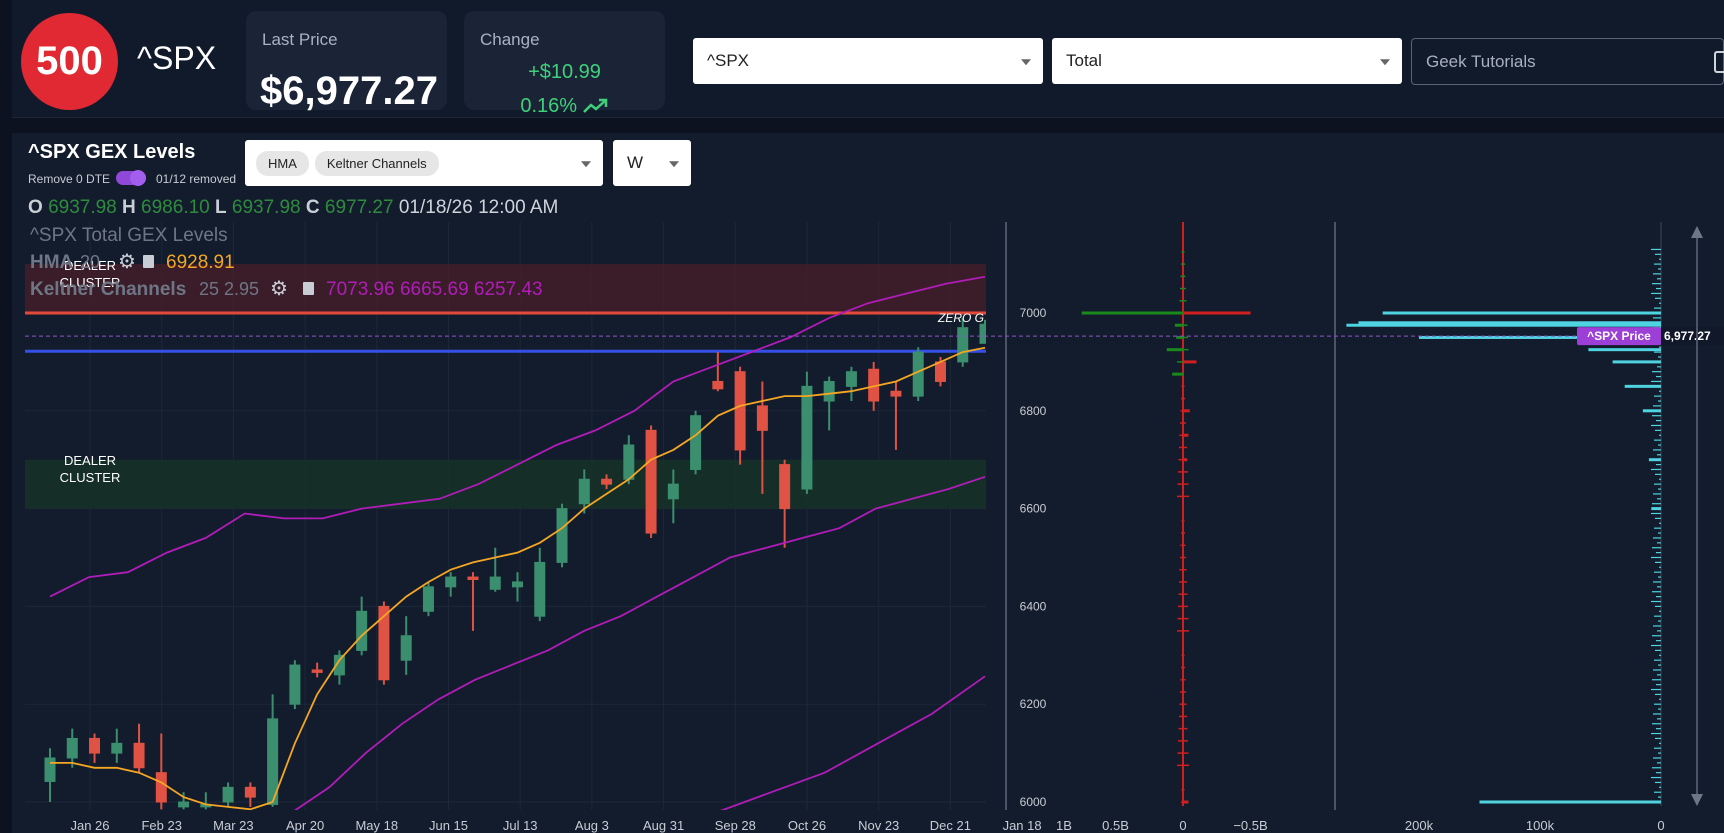 This screenshot has width=1724, height=833. I want to click on scroll-up-arrow-icon, so click(1697, 232).